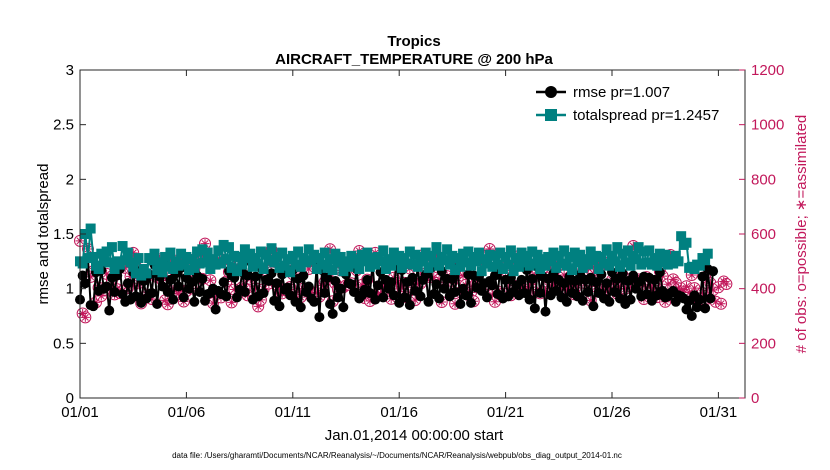 The width and height of the screenshot is (830, 470). What do you see at coordinates (63, 234) in the screenshot?
I see `y-tick-label: 1.5` at bounding box center [63, 234].